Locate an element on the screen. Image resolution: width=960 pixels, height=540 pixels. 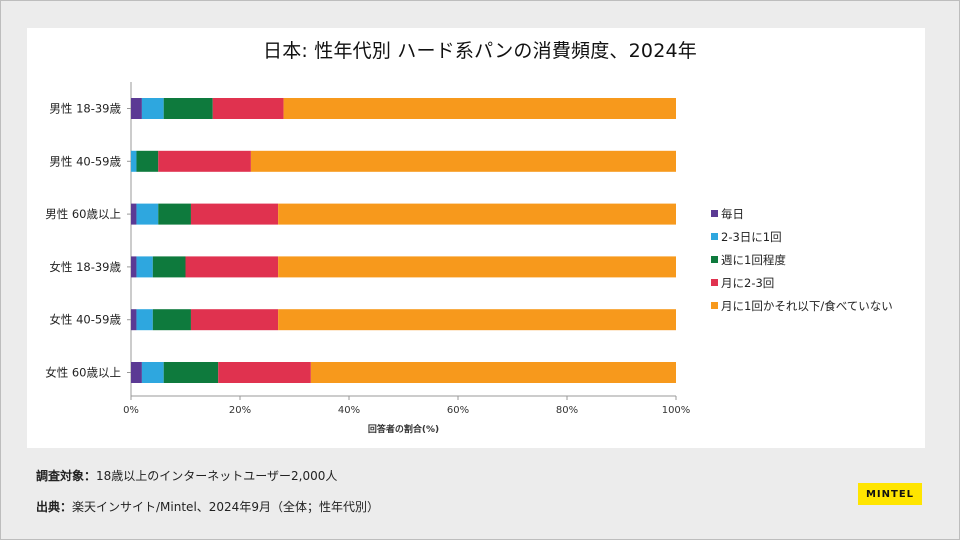
x-tick-label: 0% is located at coordinates (131, 410).